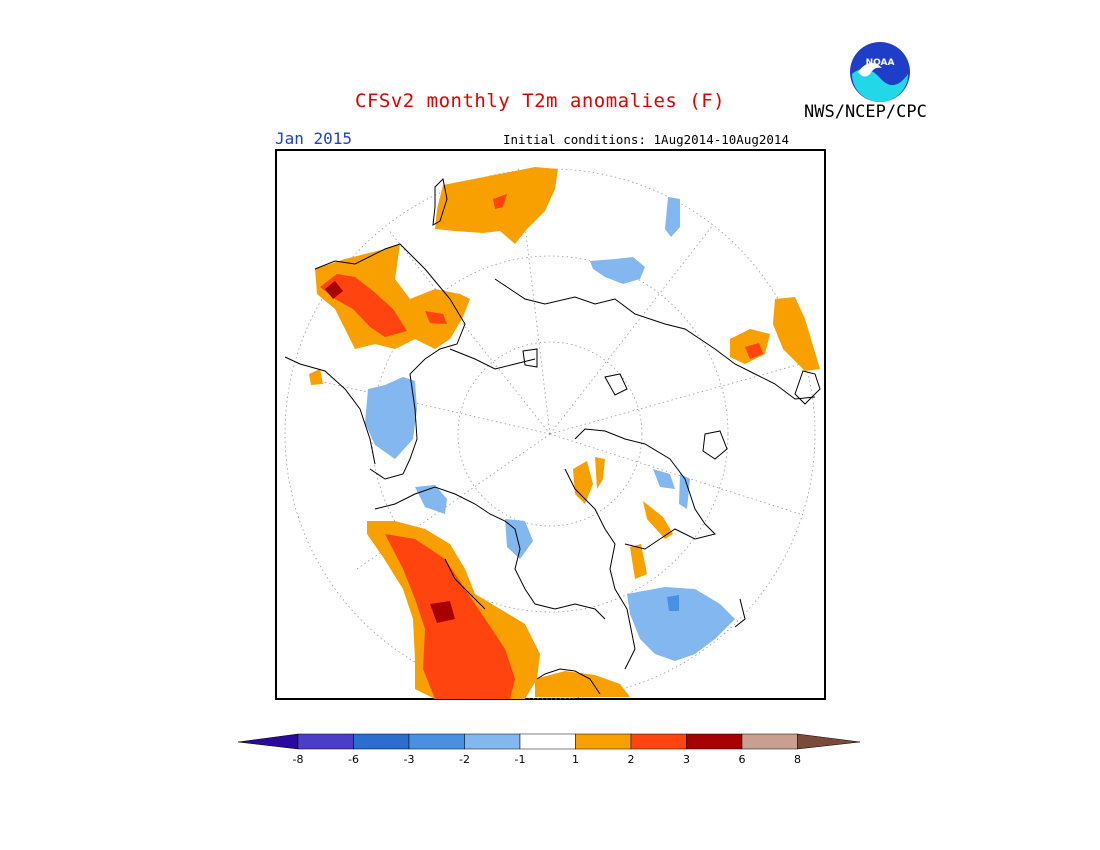  Describe the element at coordinates (353, 759) in the screenshot. I see `legend-tick-label: -6` at that location.